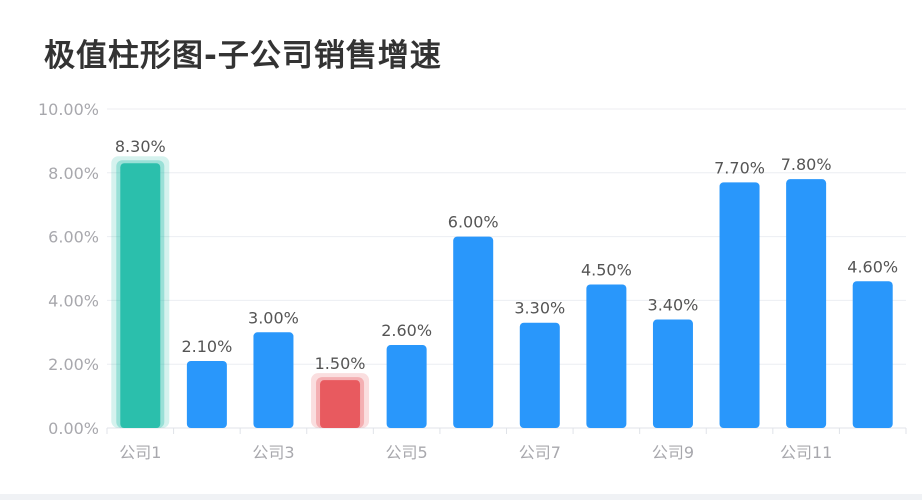  I want to click on y-tick-label: 2.00%, so click(73, 364).